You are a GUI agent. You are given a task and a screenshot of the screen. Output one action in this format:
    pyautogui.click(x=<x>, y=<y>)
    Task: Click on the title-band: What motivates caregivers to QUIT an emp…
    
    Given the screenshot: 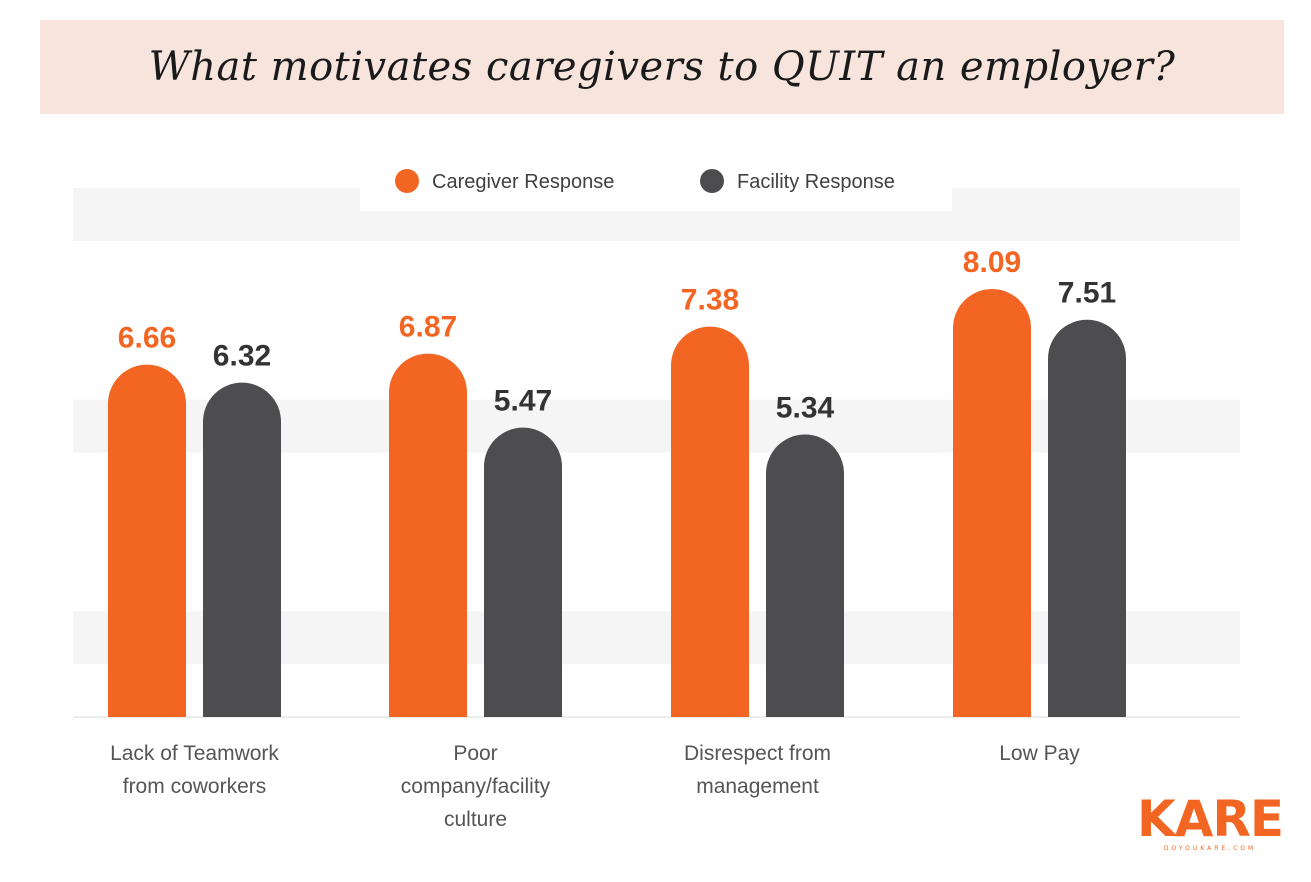 What is the action you would take?
    pyautogui.click(x=662, y=67)
    